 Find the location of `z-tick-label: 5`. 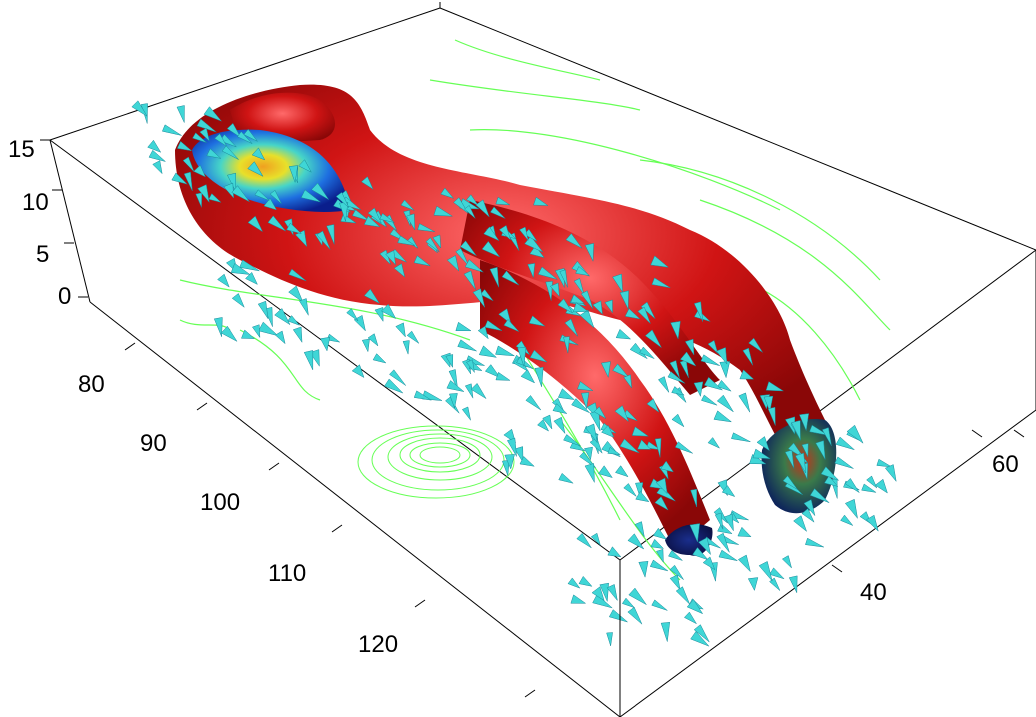

z-tick-label: 5 is located at coordinates (42, 254).